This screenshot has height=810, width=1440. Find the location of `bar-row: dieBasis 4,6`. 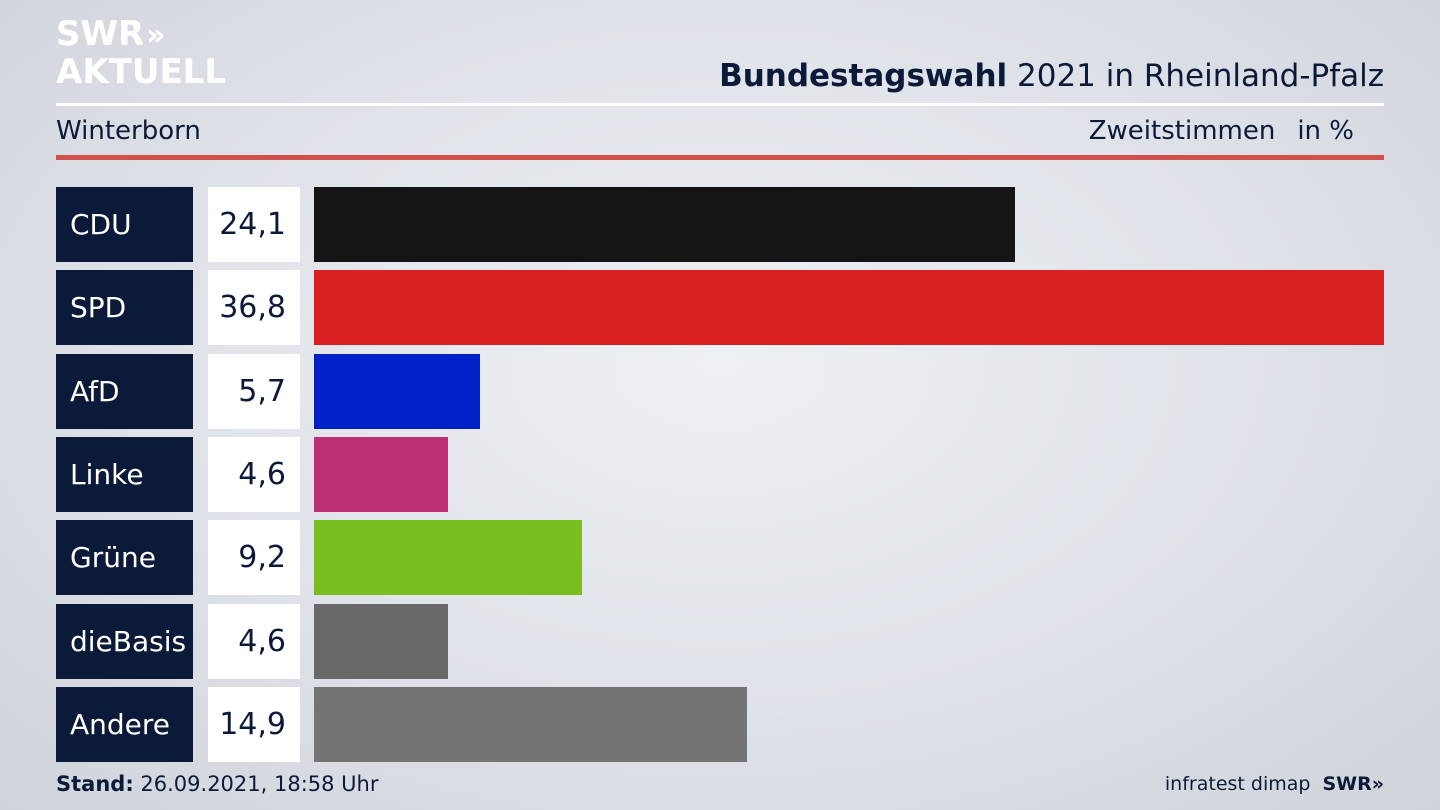

bar-row: dieBasis 4,6 is located at coordinates (720, 641).